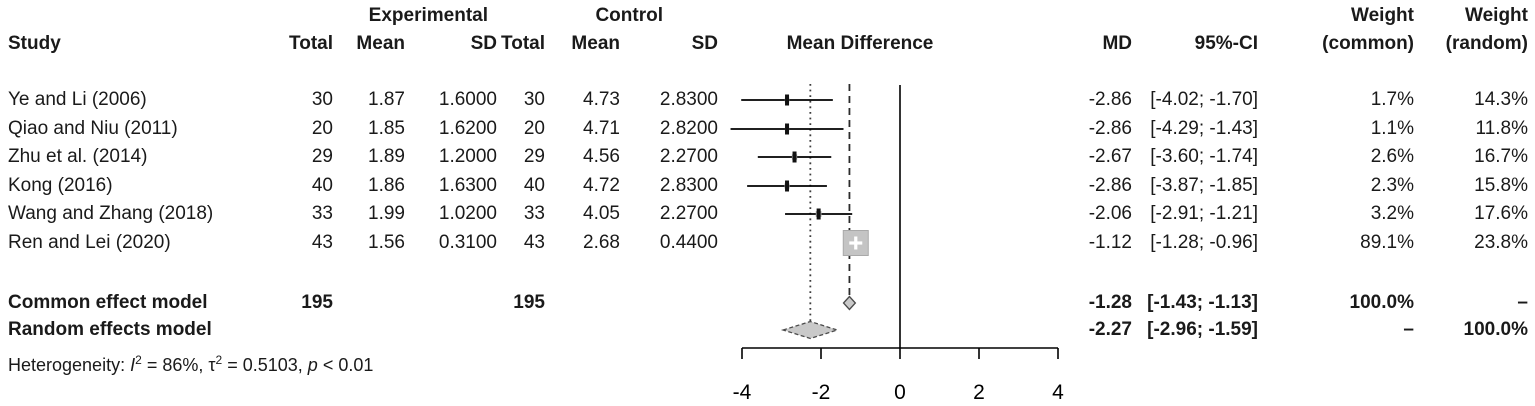 Image resolution: width=1535 pixels, height=406 pixels. Describe the element at coordinates (688, 128) in the screenshot. I see `sd-ctl-value: 2.8200` at that location.